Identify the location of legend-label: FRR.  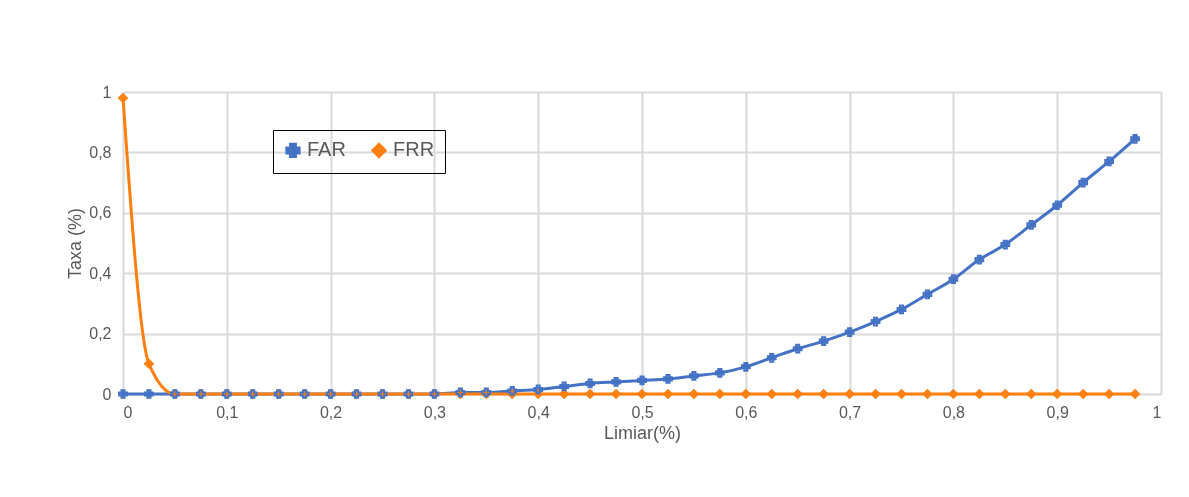
(414, 149).